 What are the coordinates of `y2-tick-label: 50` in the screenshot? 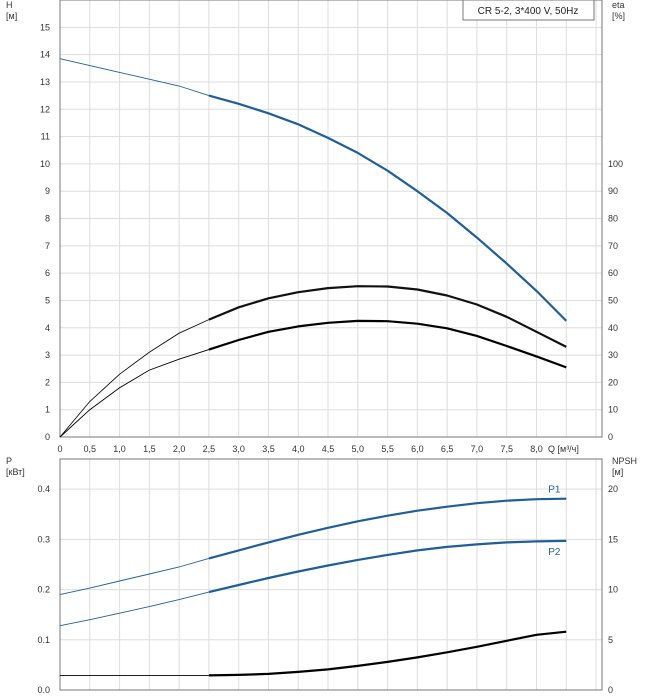 It's located at (613, 300).